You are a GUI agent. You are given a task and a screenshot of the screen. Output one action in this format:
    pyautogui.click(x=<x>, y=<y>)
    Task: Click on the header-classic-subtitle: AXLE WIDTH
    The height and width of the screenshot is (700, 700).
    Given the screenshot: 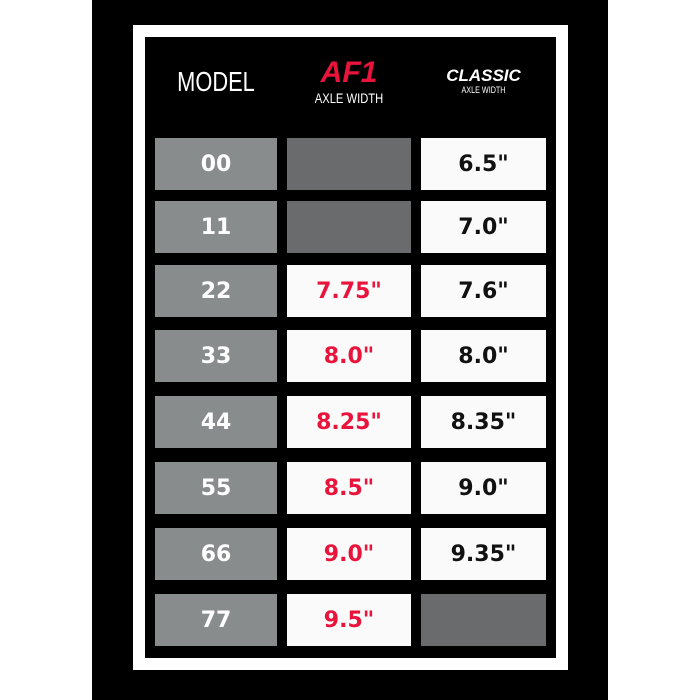 What is the action you would take?
    pyautogui.click(x=483, y=90)
    